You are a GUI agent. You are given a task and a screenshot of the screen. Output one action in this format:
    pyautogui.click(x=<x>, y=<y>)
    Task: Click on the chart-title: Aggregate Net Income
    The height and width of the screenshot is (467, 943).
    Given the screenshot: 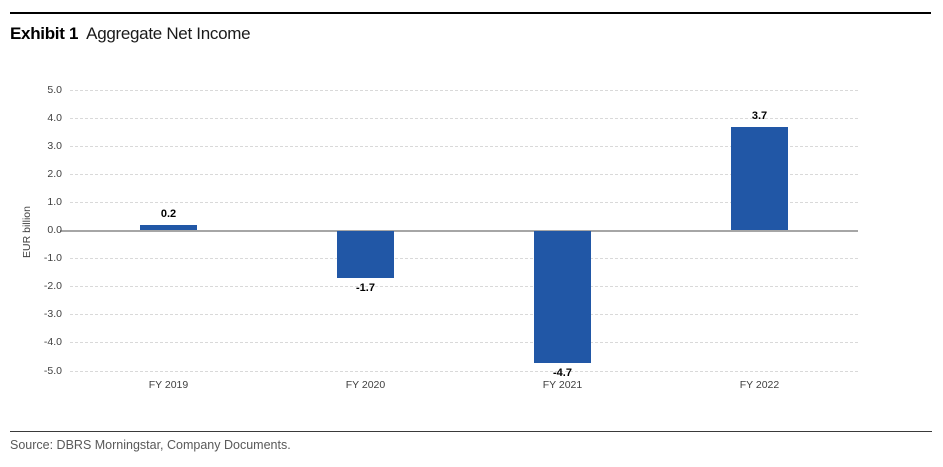 What is the action you would take?
    pyautogui.click(x=168, y=33)
    